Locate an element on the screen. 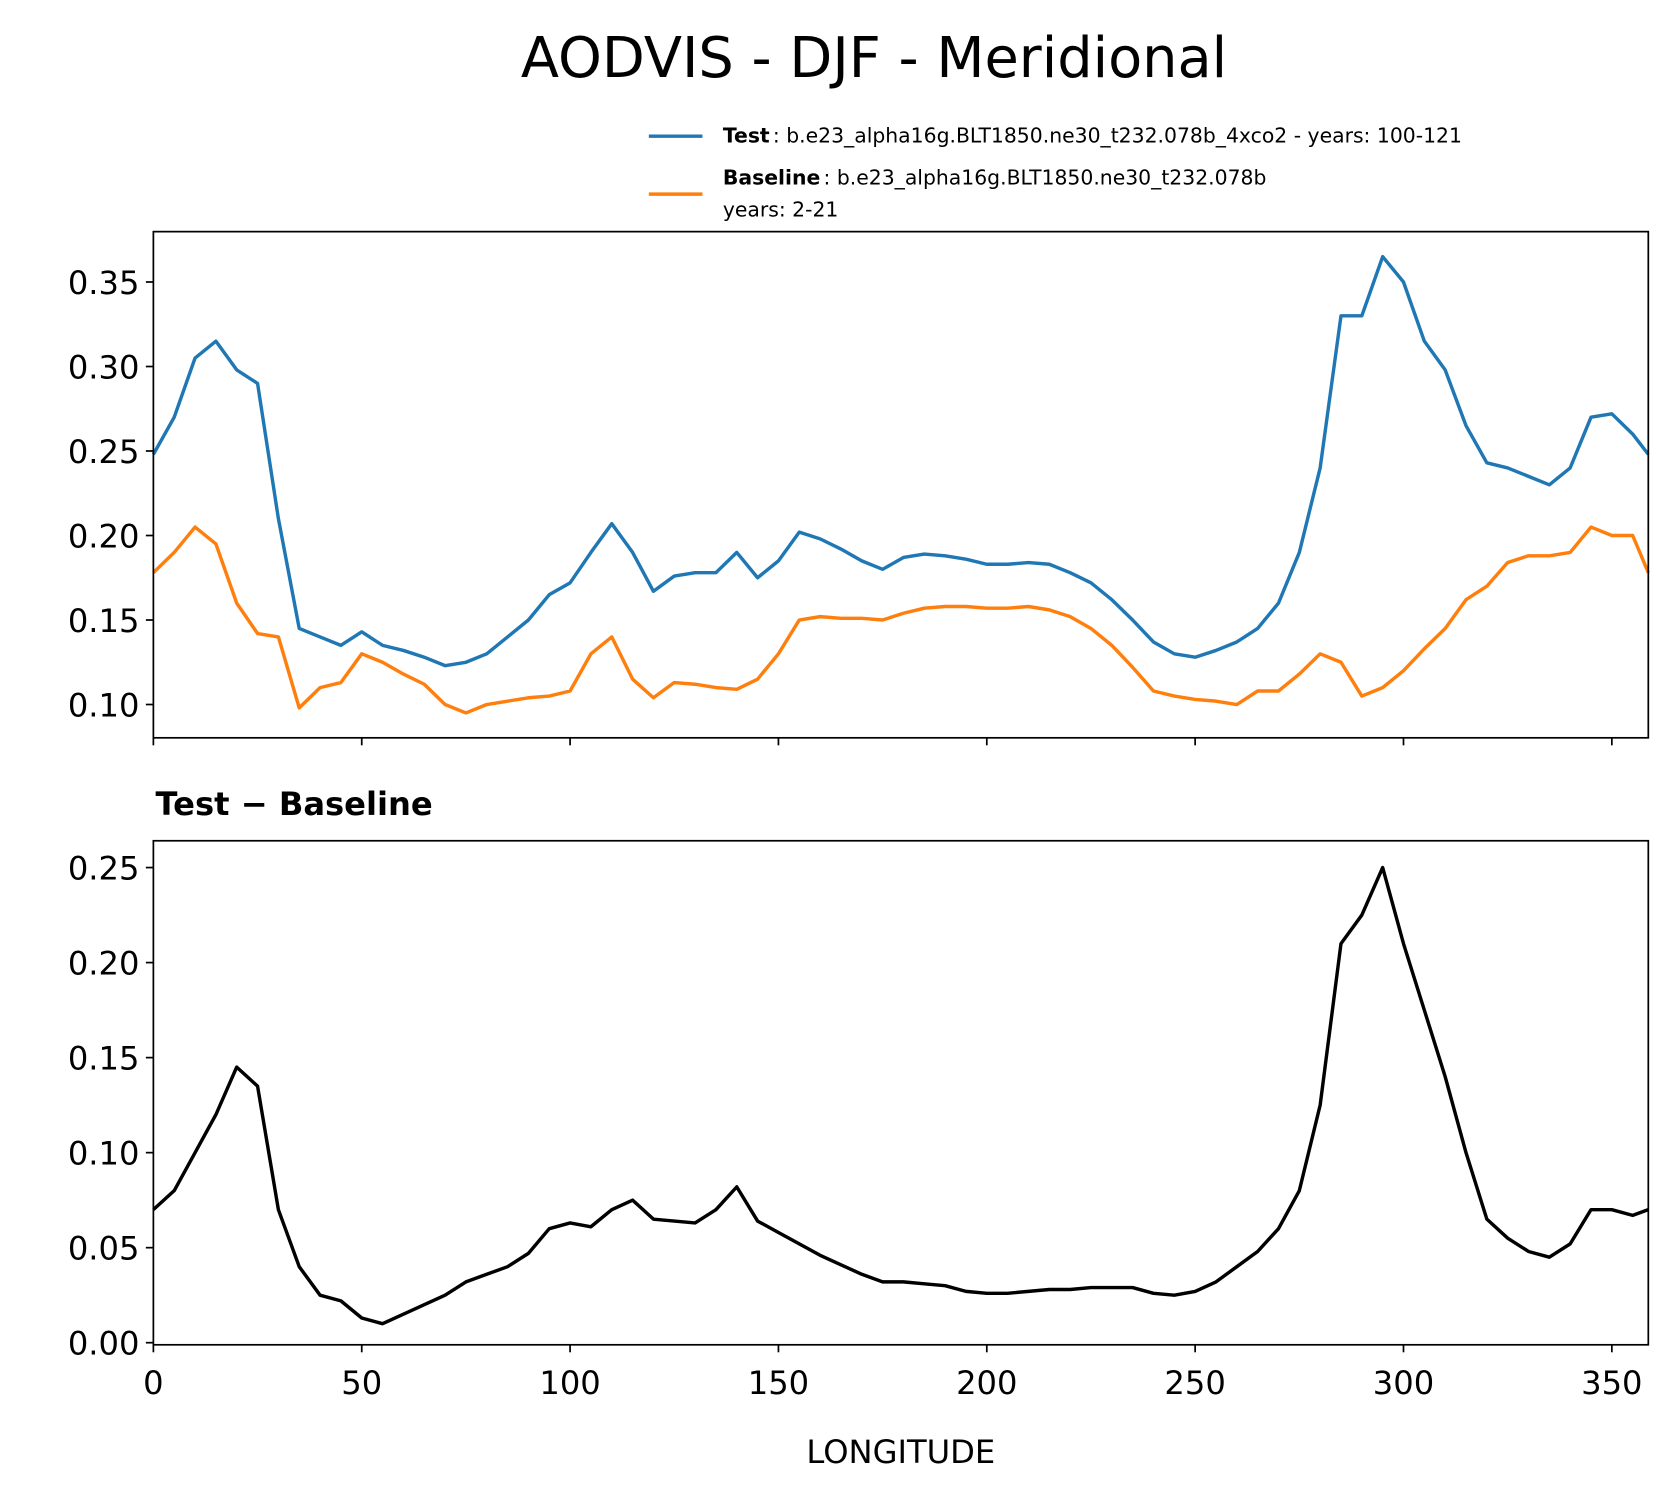 The height and width of the screenshot is (1496, 1673). panel-title: Test − Baseline is located at coordinates (294, 804).